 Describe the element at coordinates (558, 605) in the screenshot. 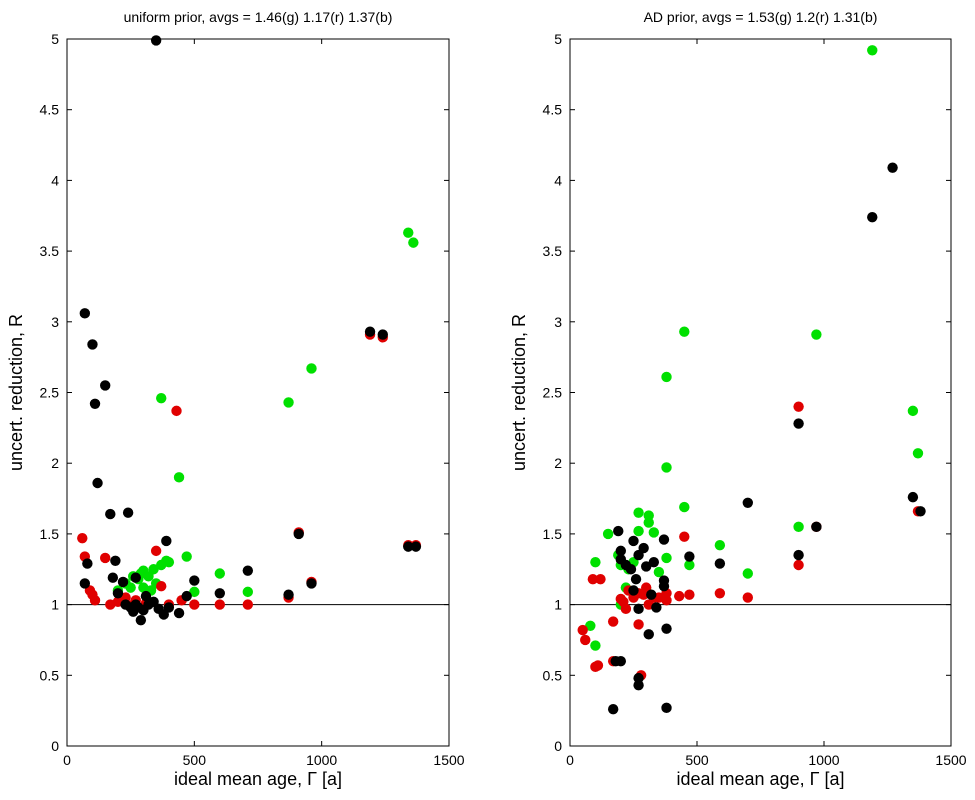

I see `y-tick-label: 1` at that location.